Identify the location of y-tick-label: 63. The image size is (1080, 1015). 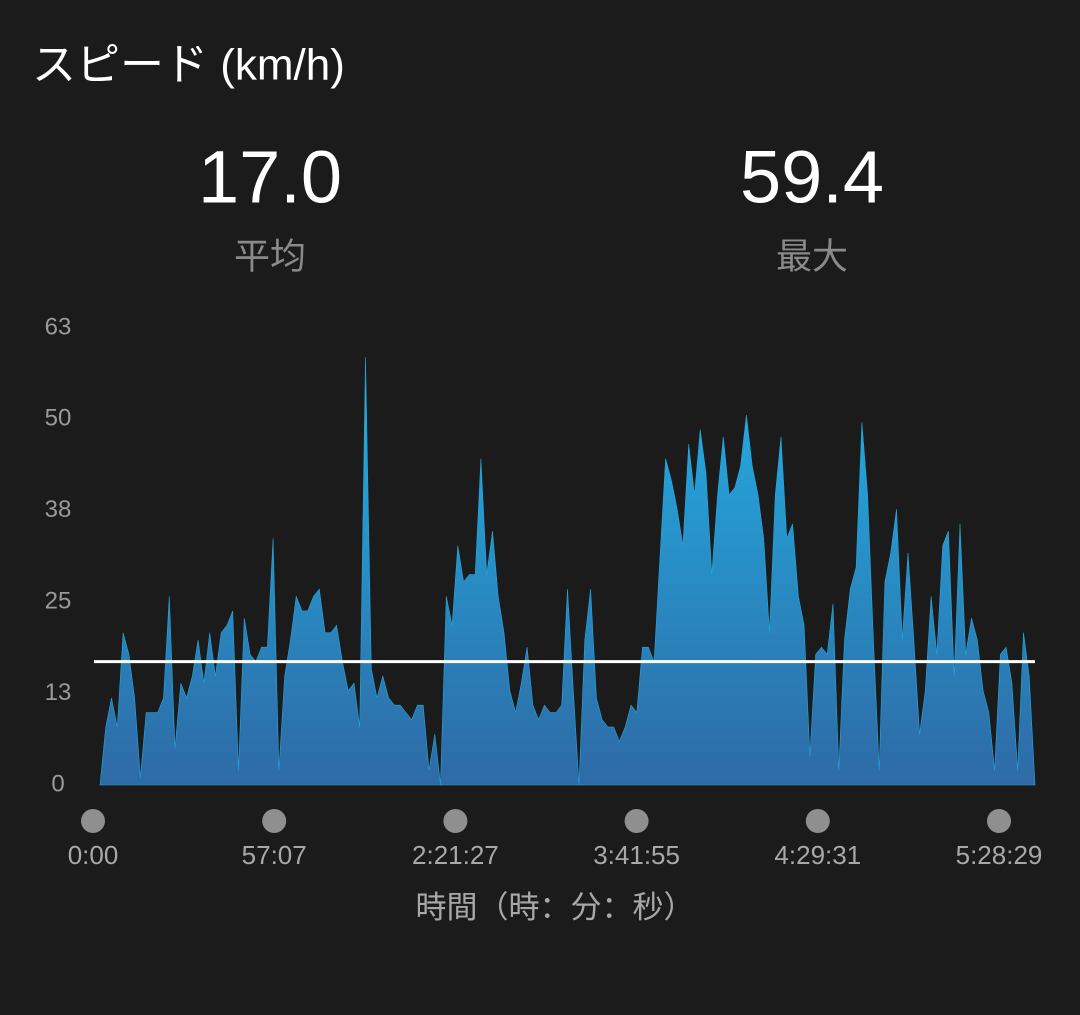
(58, 326).